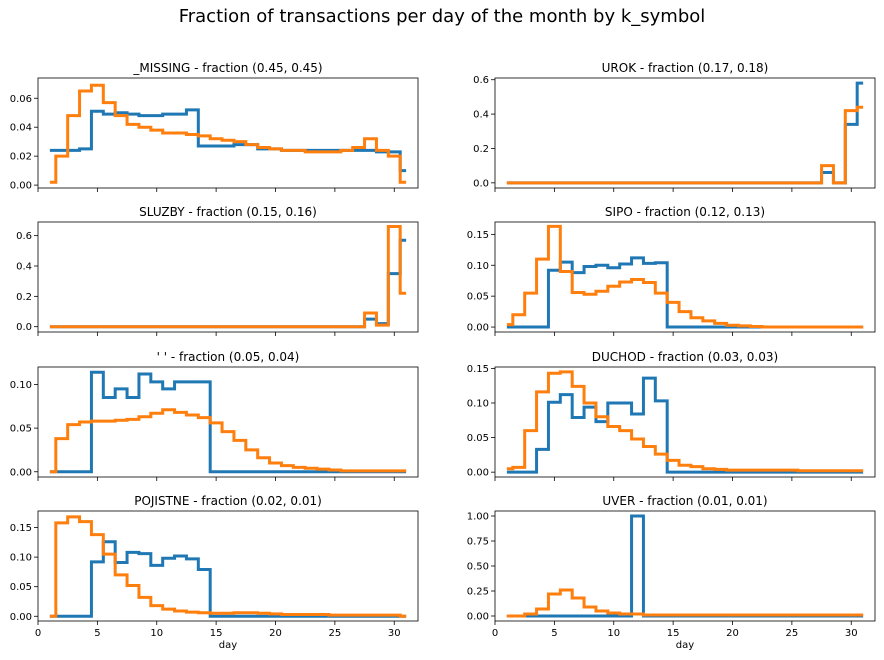 This screenshot has width=884, height=660. I want to click on subplot-title: POJISTNE - fraction (0.02, 0.01), so click(228, 501).